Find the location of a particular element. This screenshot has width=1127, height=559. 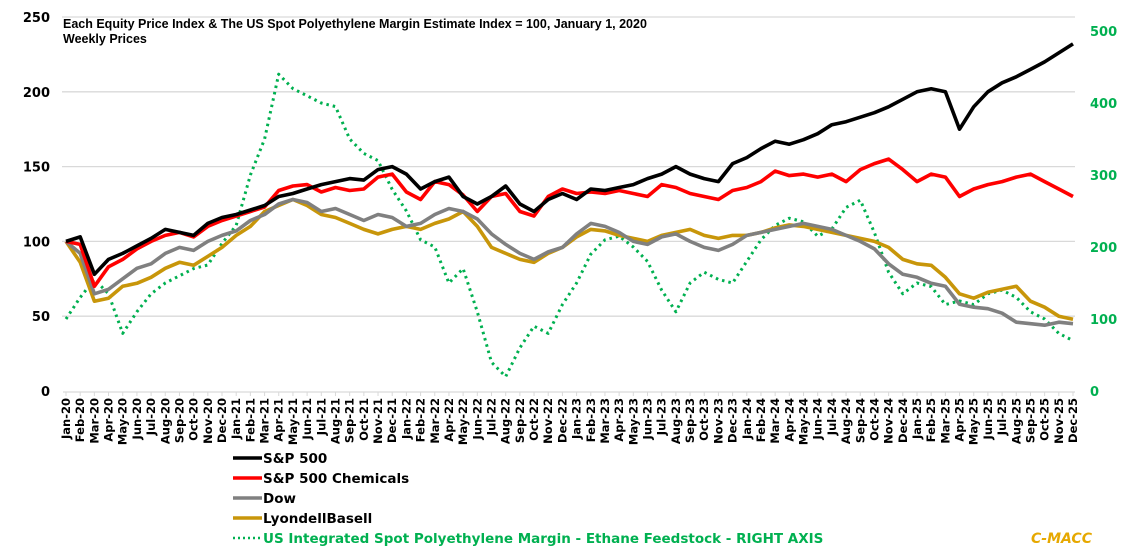

x-tick-label: Oct-24 is located at coordinates (874, 419).